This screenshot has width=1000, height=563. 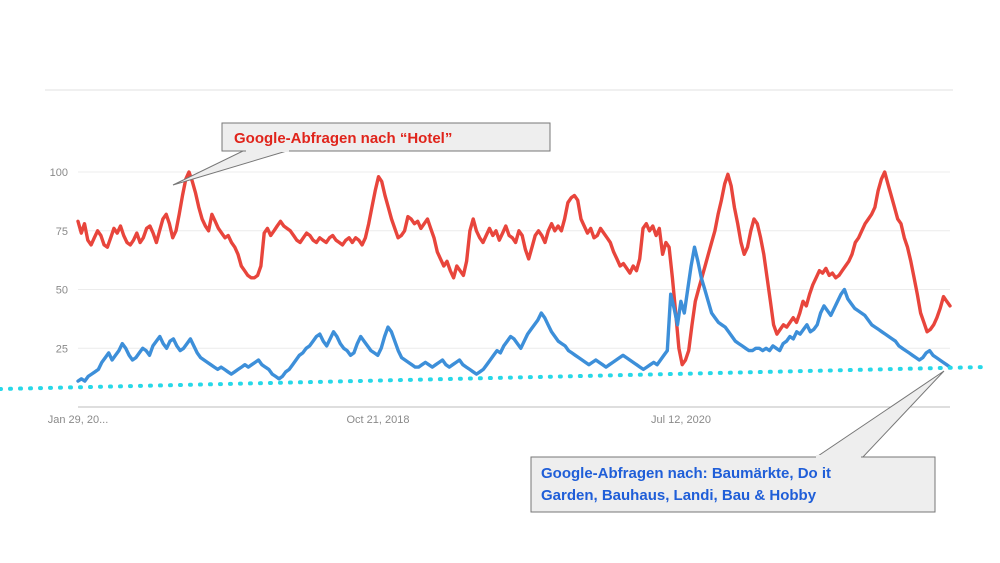 I want to click on hotel-callout-pointer, so click(x=231, y=167).